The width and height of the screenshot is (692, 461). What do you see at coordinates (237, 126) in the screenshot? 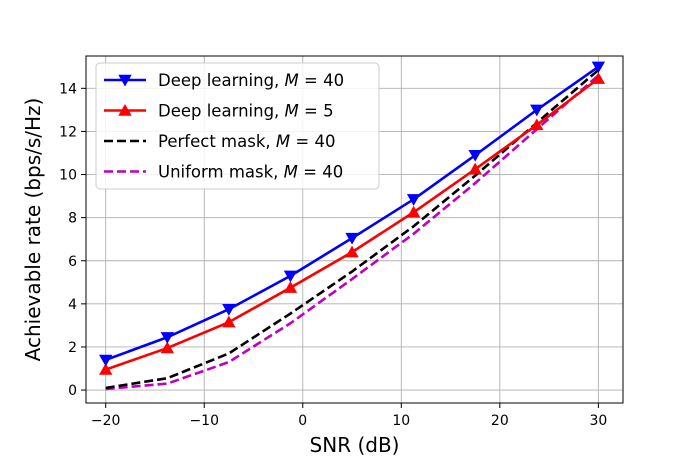
I see `legend-box` at bounding box center [237, 126].